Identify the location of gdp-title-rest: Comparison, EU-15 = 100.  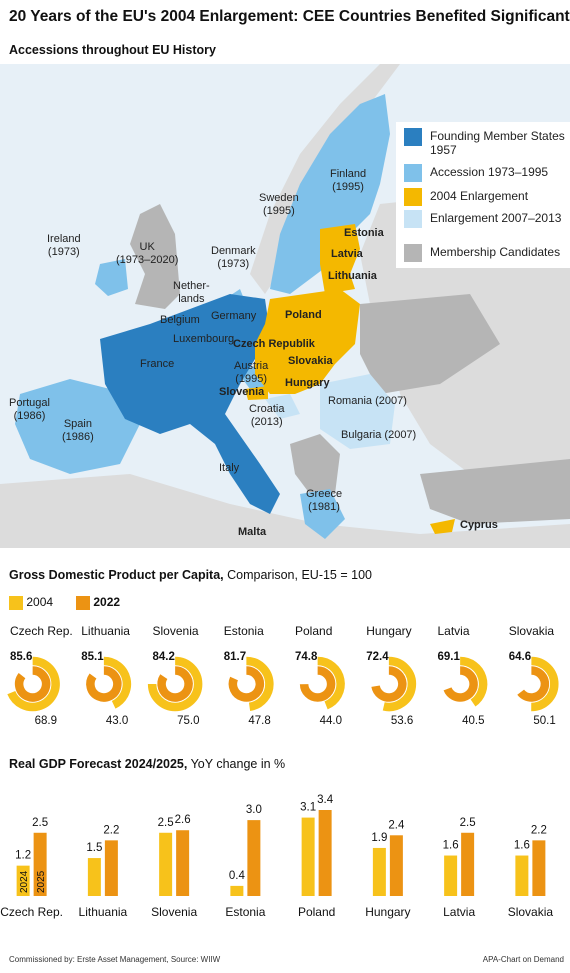
(297, 575).